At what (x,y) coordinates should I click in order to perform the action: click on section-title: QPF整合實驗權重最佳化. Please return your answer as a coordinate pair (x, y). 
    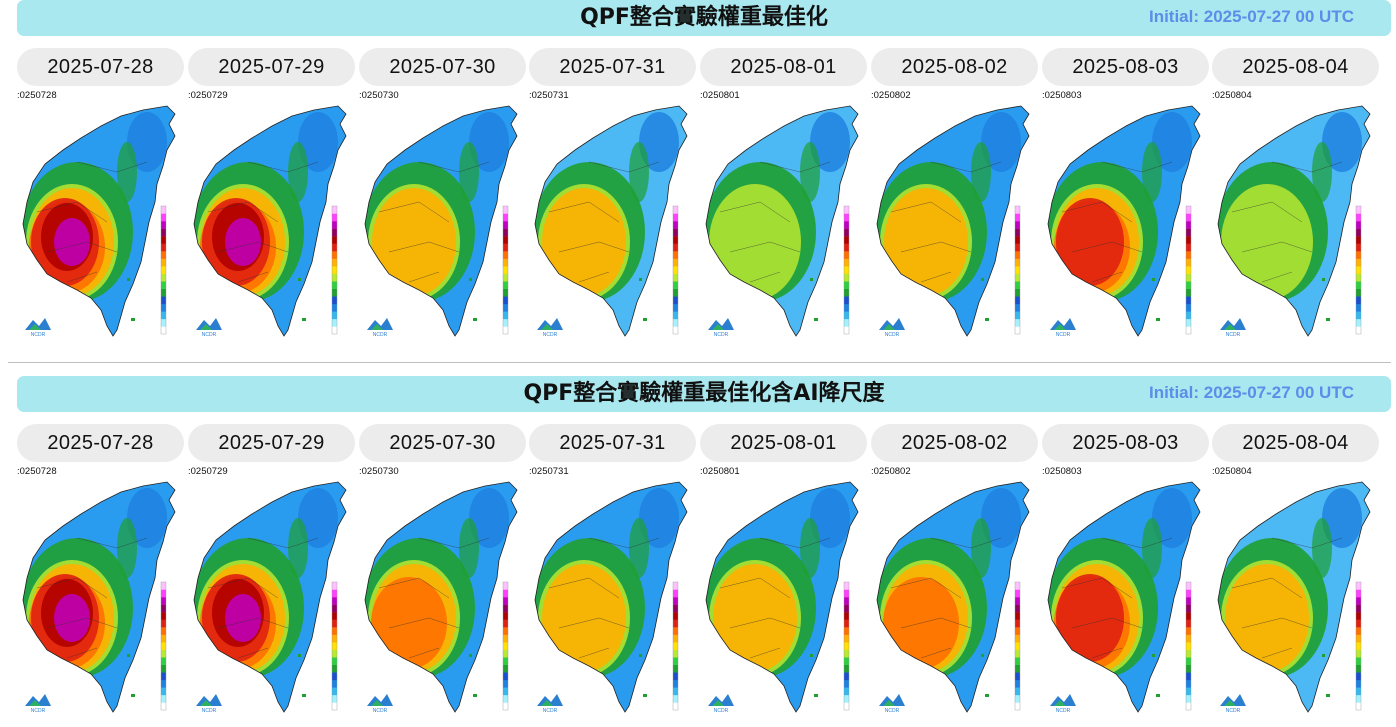
    Looking at the image, I should click on (704, 17).